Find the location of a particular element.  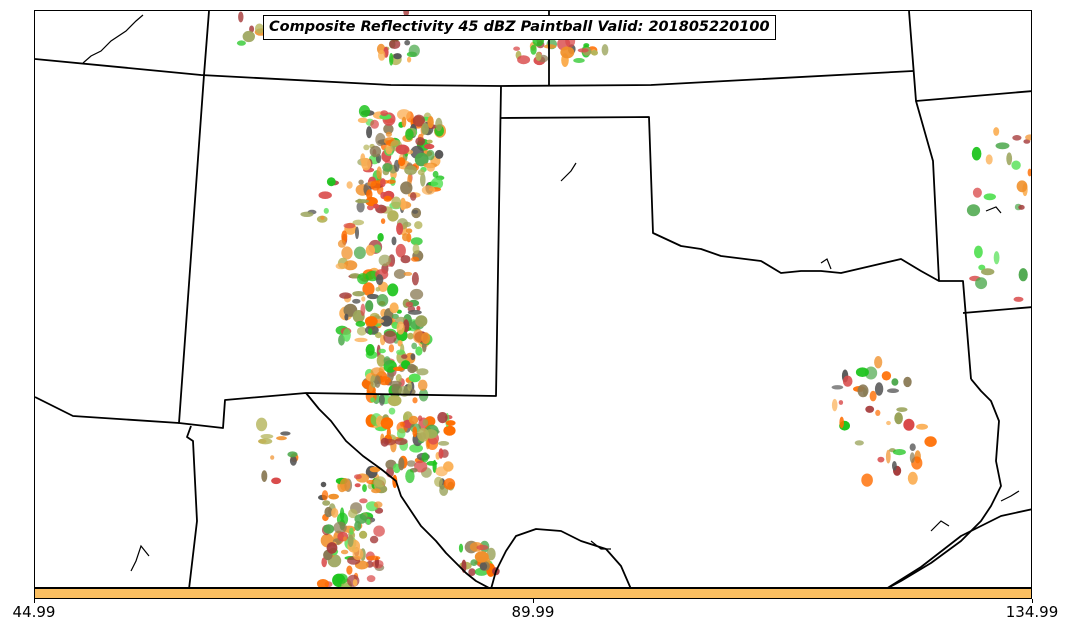

gulf-coast-east is located at coordinates (959, 547).